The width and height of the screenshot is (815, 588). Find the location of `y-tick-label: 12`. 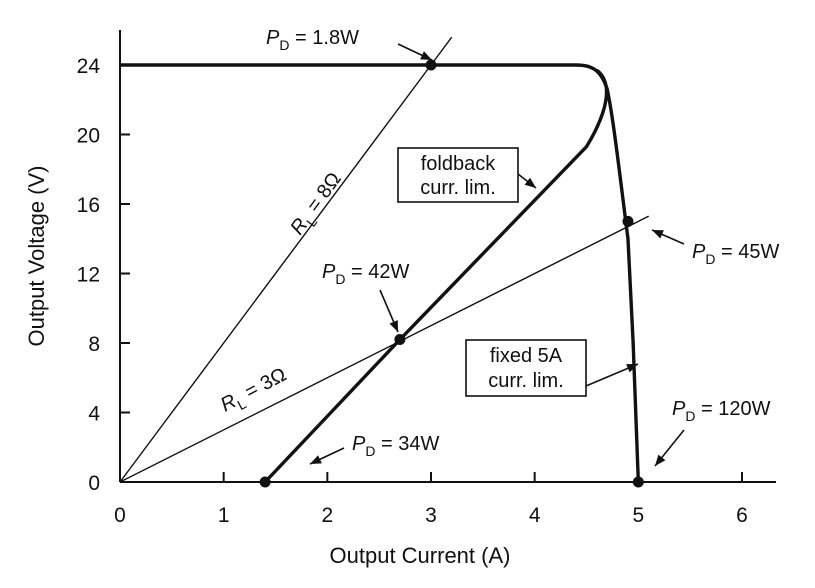

y-tick-label: 12 is located at coordinates (88, 275).